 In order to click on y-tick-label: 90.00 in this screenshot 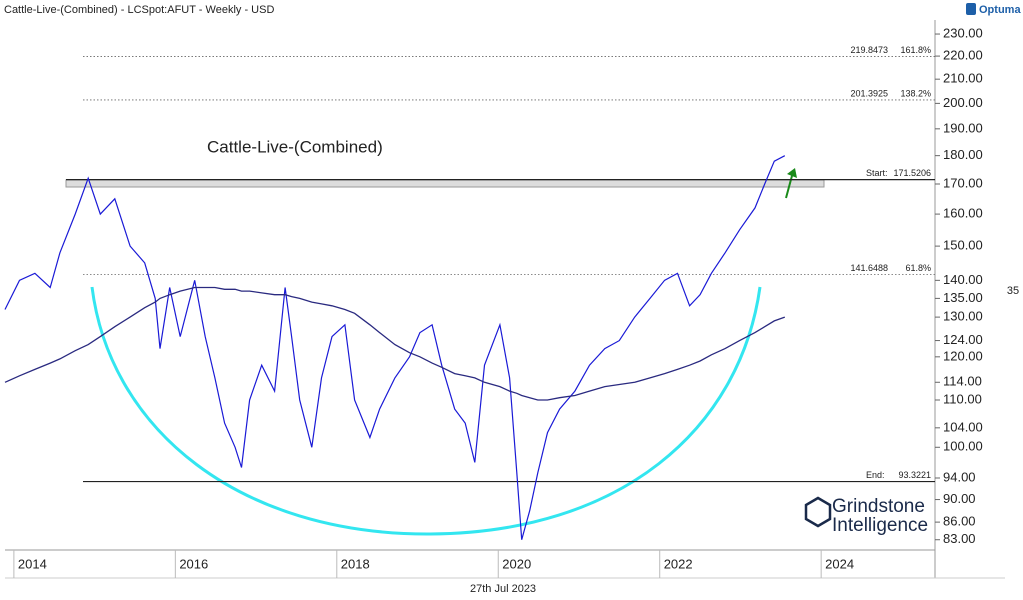, I will do `click(959, 498)`.